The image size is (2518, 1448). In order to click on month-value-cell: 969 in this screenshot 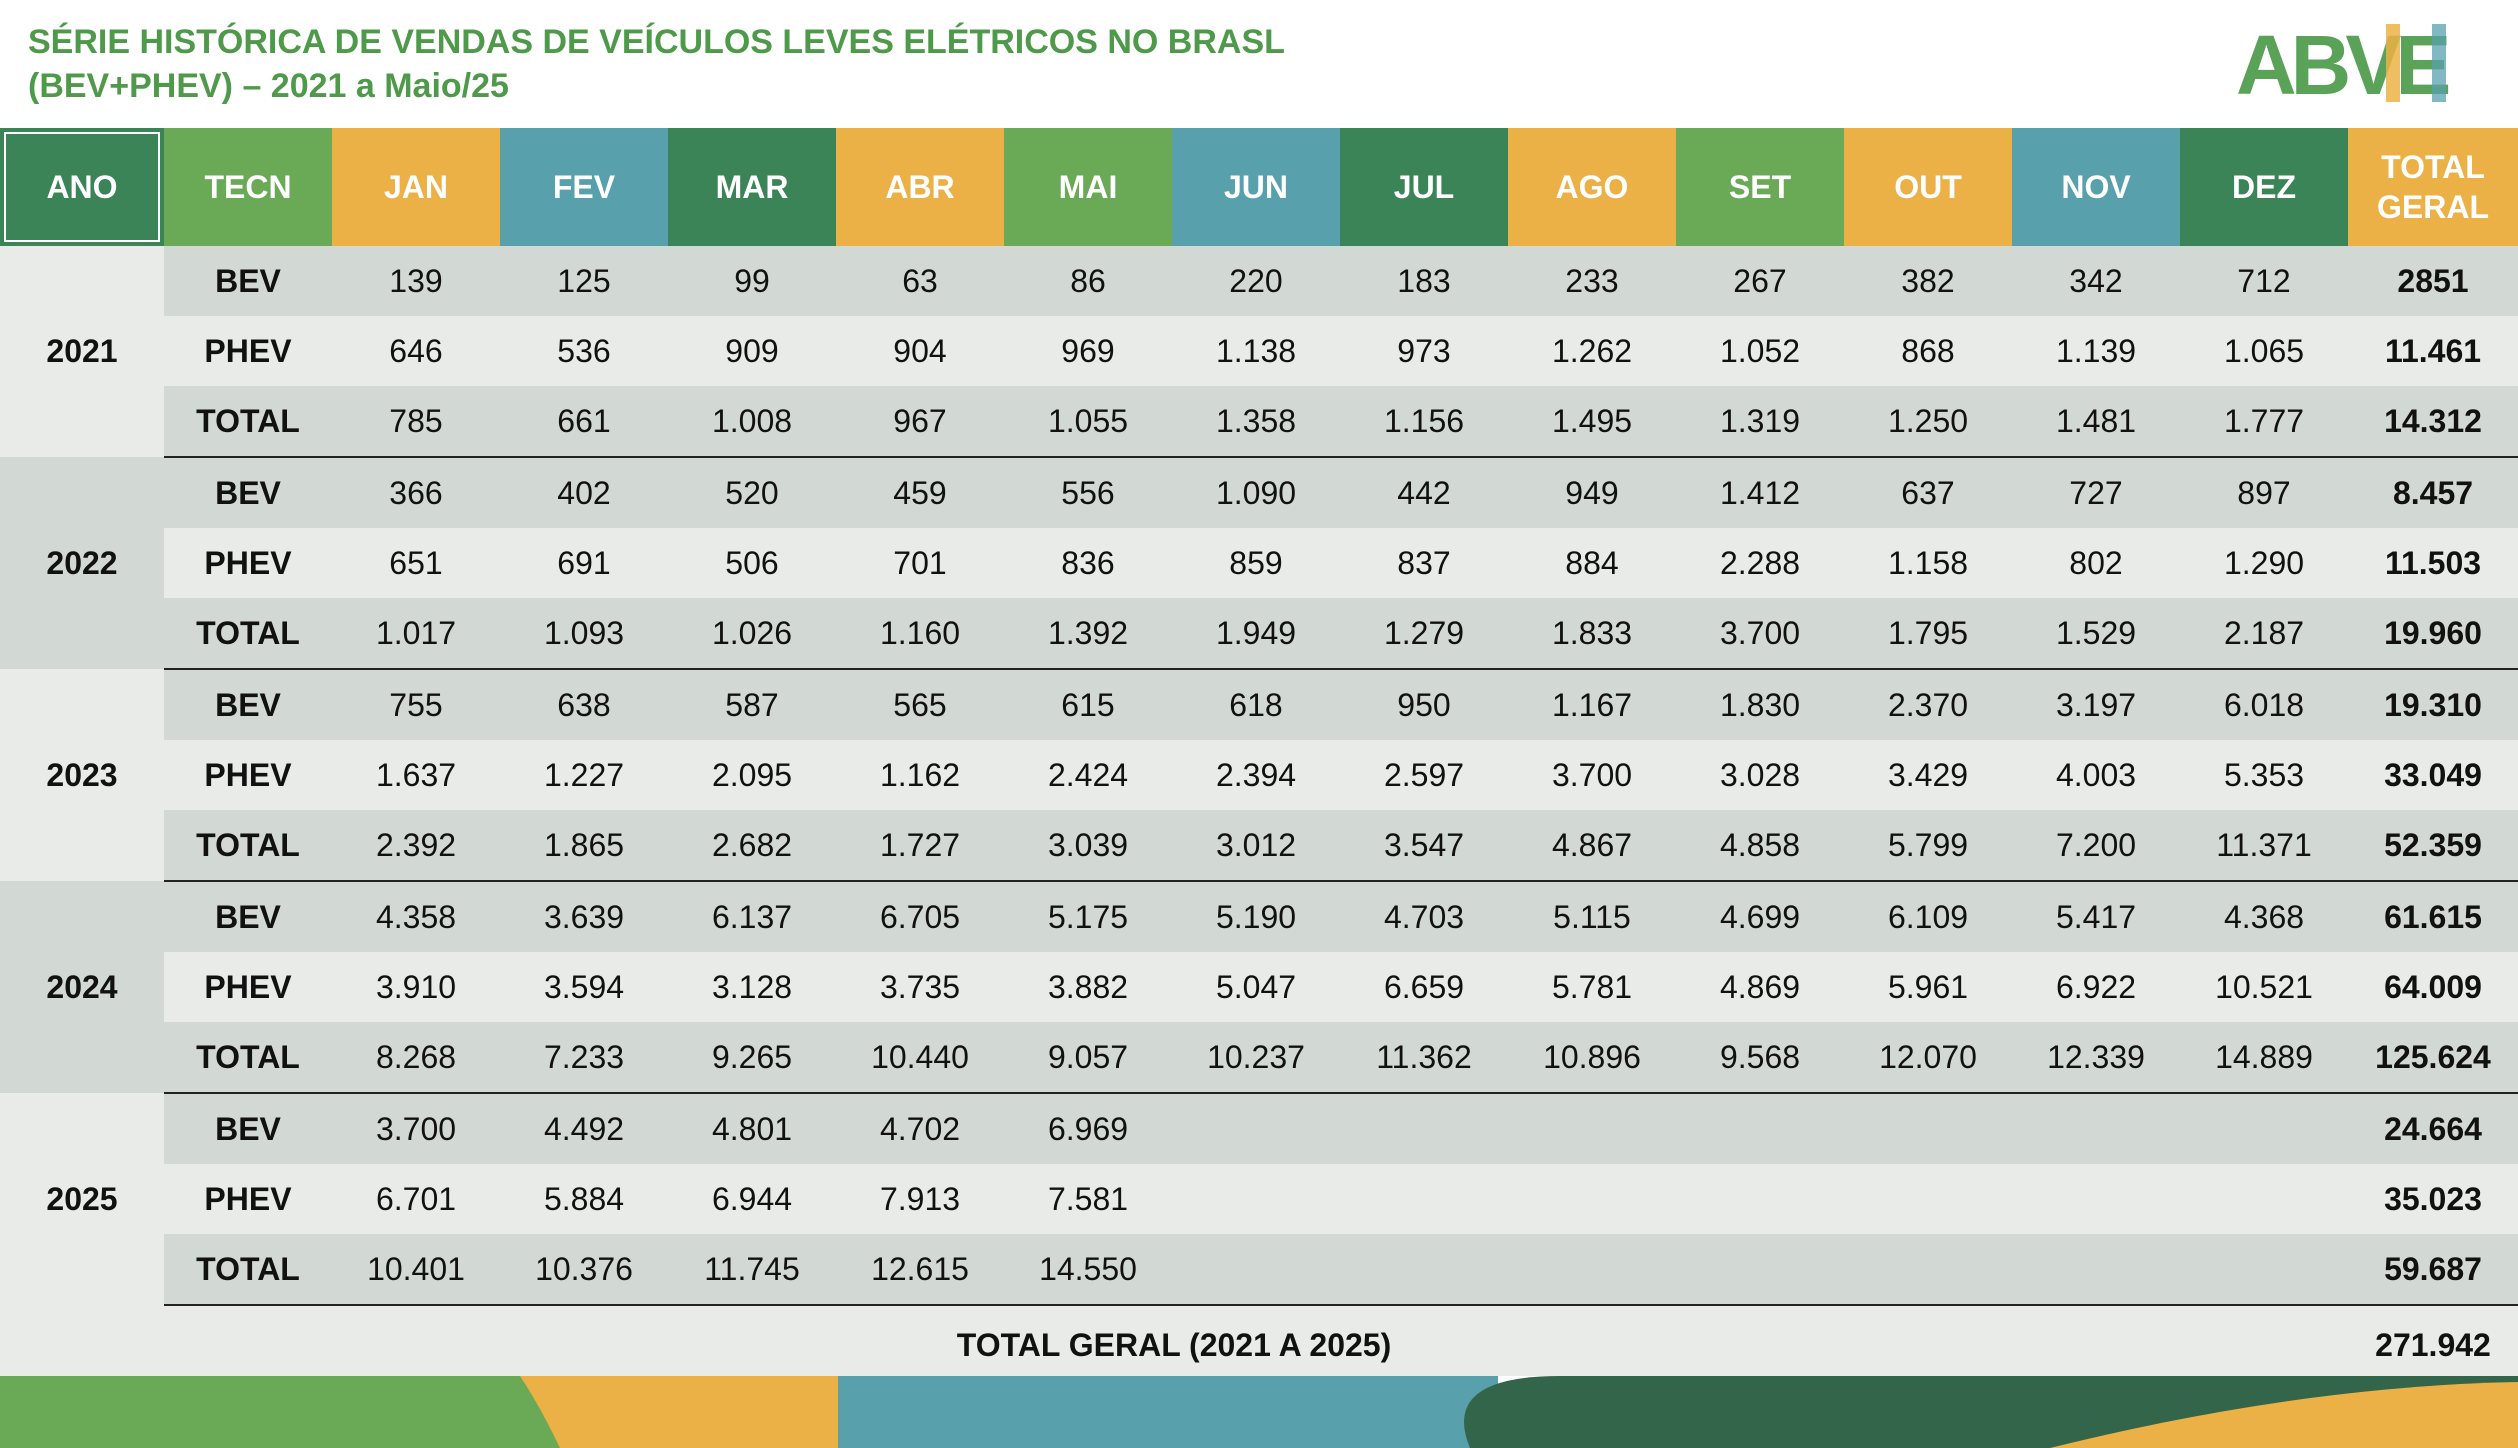, I will do `click(1088, 351)`.